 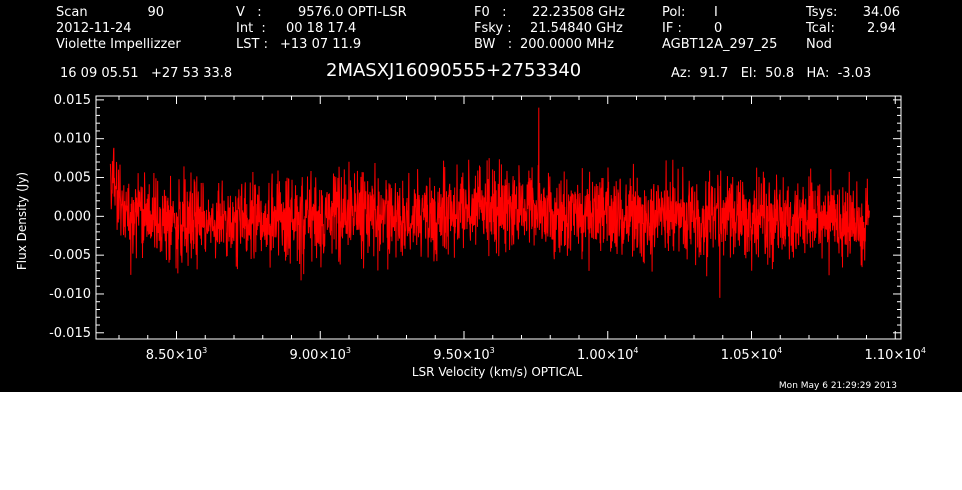 I want to click on f0-label: F0 :, so click(x=490, y=12).